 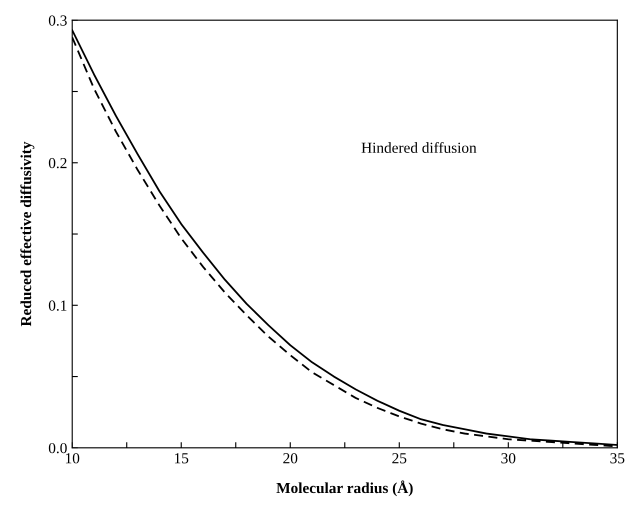 What do you see at coordinates (57, 163) in the screenshot?
I see `y-tick-label: 0.2` at bounding box center [57, 163].